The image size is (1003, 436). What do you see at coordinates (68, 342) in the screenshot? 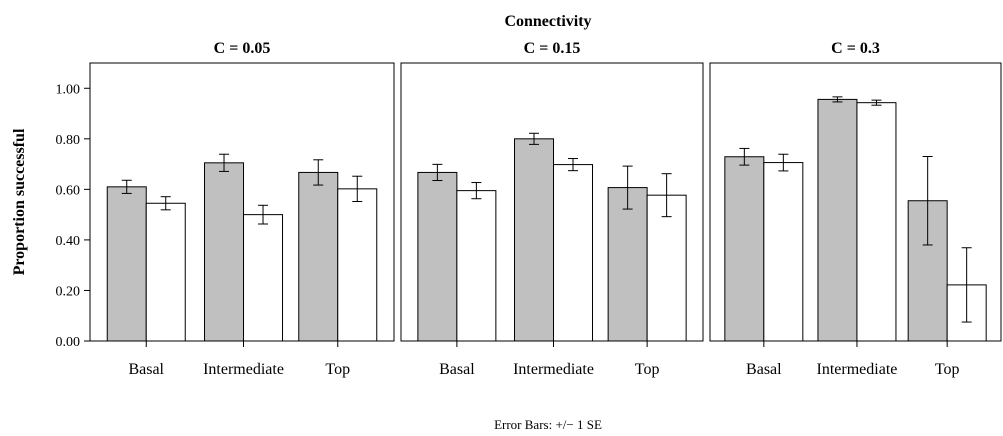
I see `y-tick-label: 0.00` at bounding box center [68, 342].